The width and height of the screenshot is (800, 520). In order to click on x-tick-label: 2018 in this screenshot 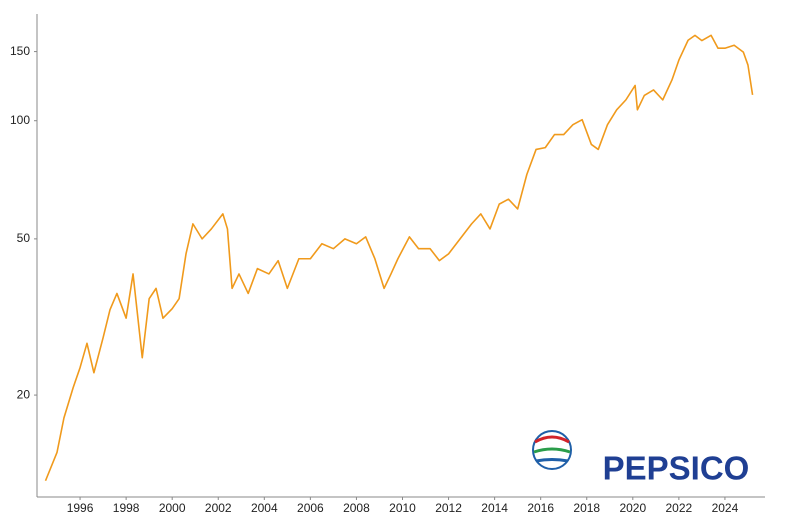, I will do `click(586, 508)`.